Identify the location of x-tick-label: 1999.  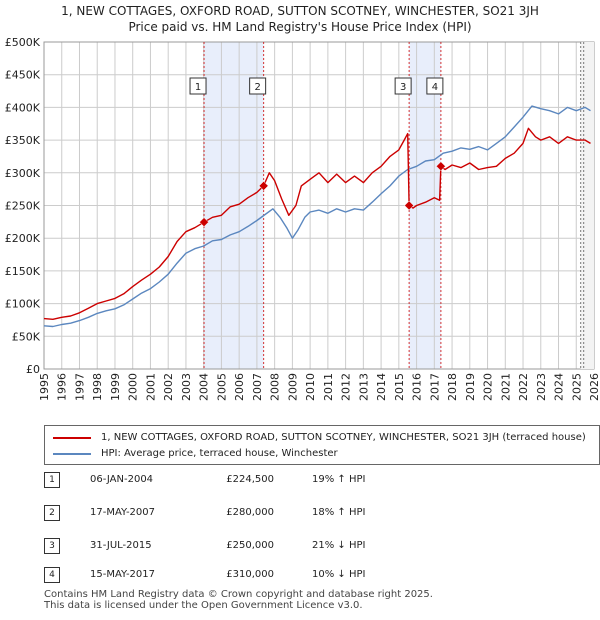
(115, 387).